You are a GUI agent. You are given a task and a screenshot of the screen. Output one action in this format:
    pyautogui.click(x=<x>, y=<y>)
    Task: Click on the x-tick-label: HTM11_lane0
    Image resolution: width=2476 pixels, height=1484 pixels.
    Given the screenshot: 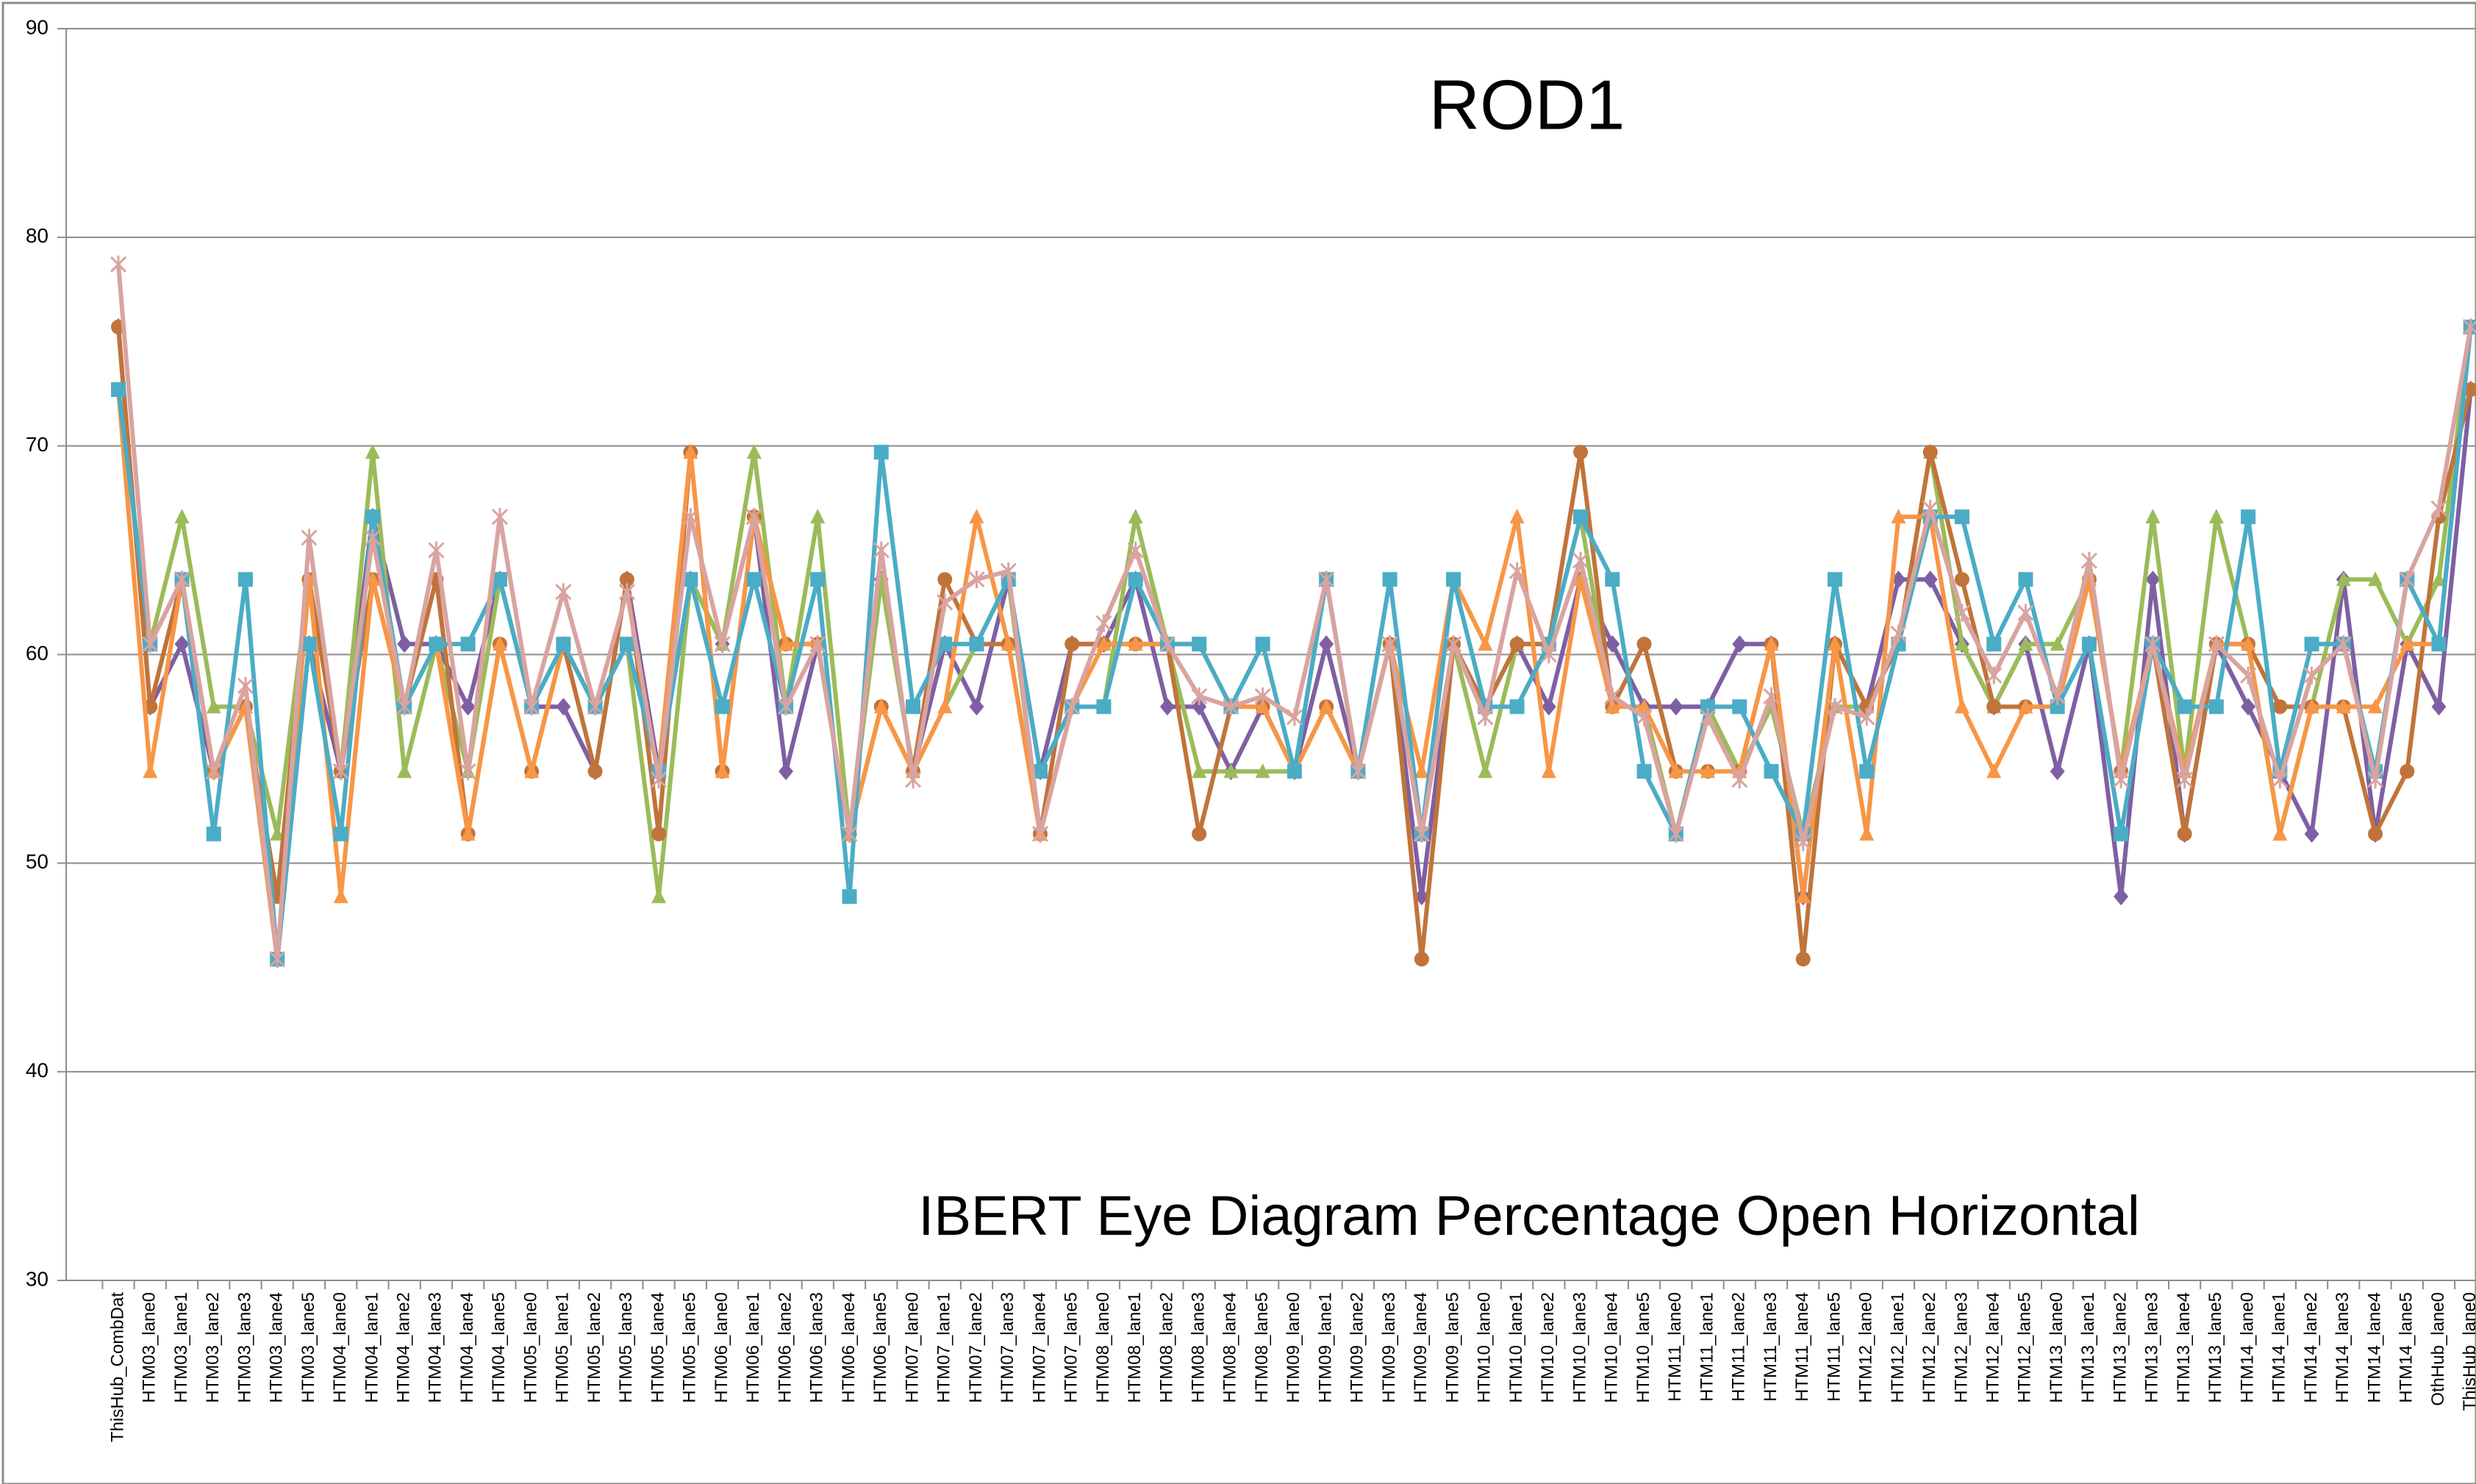 What is the action you would take?
    pyautogui.click(x=1675, y=1347)
    